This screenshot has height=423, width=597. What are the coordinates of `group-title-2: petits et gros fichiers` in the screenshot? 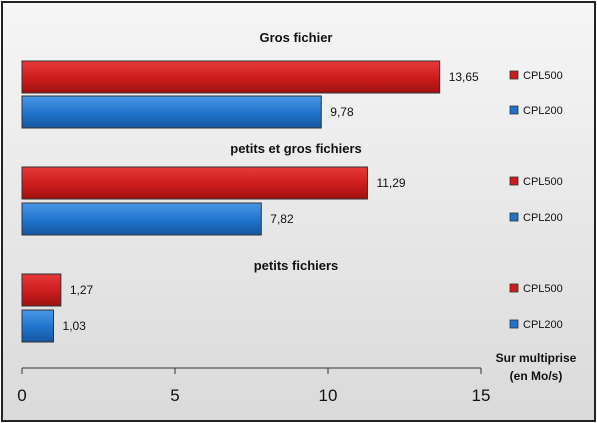 It's located at (295, 148).